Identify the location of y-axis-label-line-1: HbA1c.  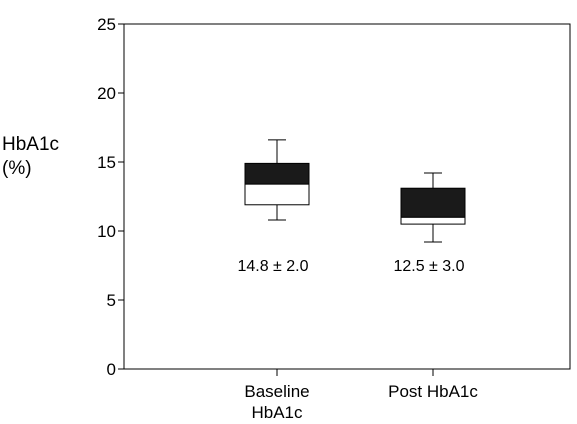
(31, 144).